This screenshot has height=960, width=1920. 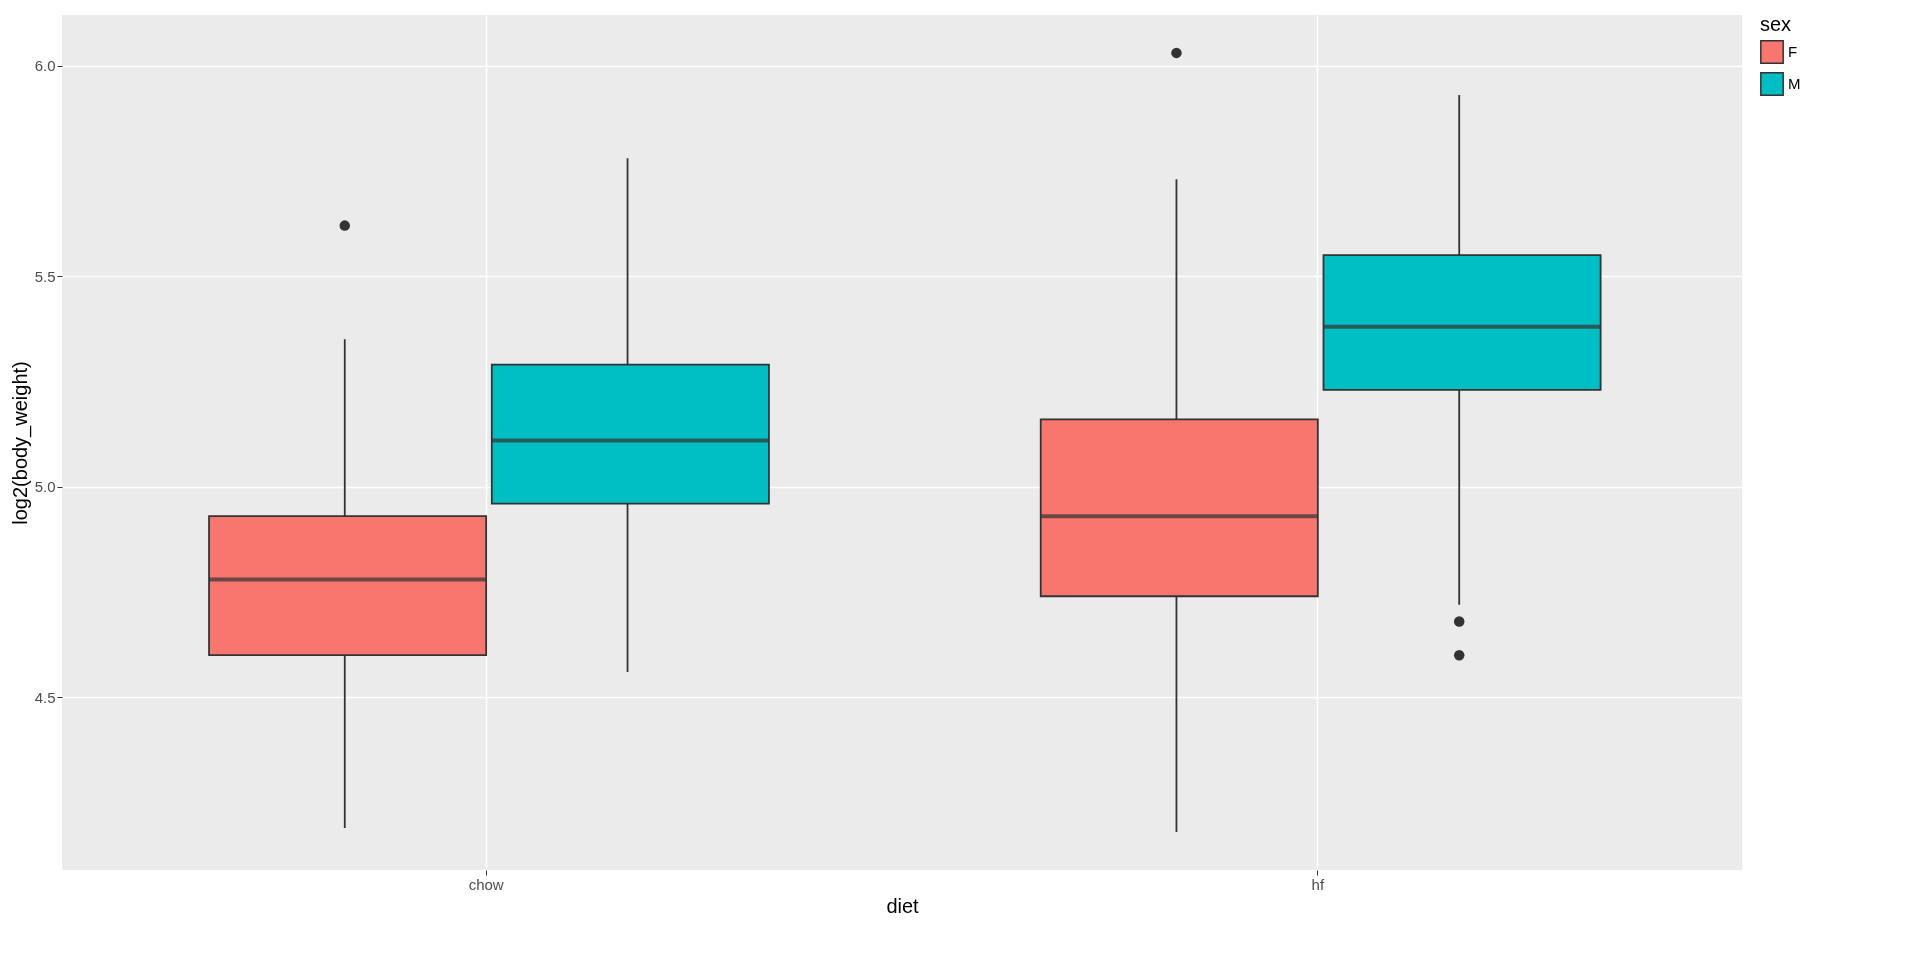 I want to click on legend-label: F, so click(x=1793, y=51).